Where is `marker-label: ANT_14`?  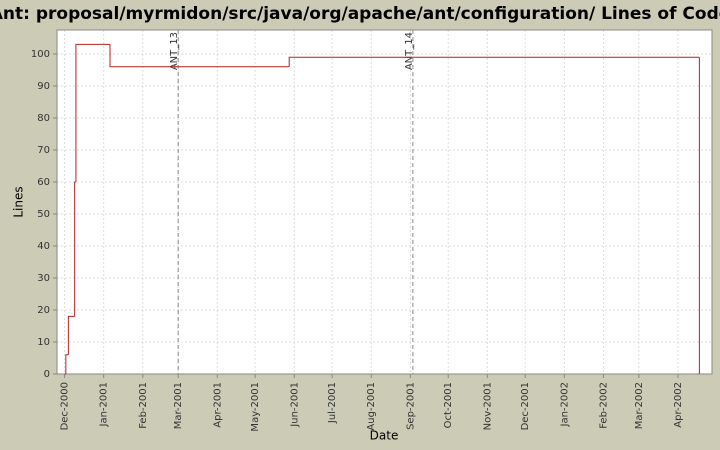
marker-label: ANT_14 is located at coordinates (409, 51).